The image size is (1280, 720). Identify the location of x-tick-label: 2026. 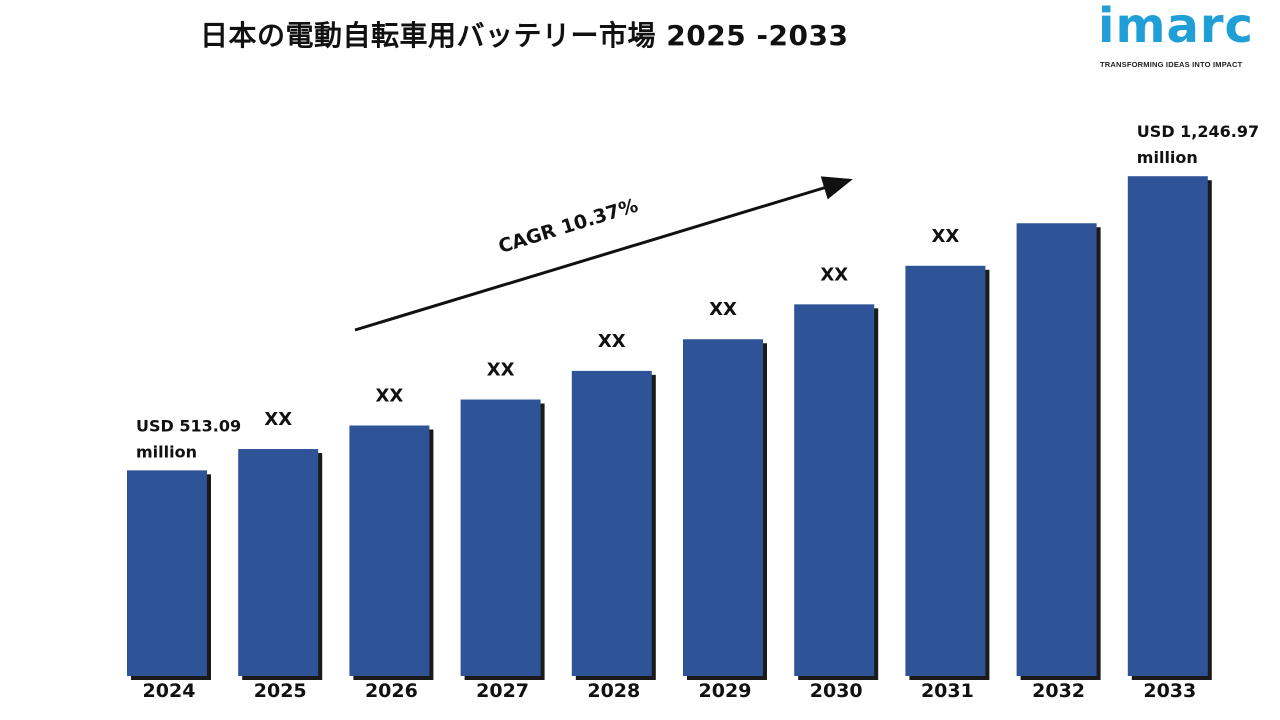
(391, 691).